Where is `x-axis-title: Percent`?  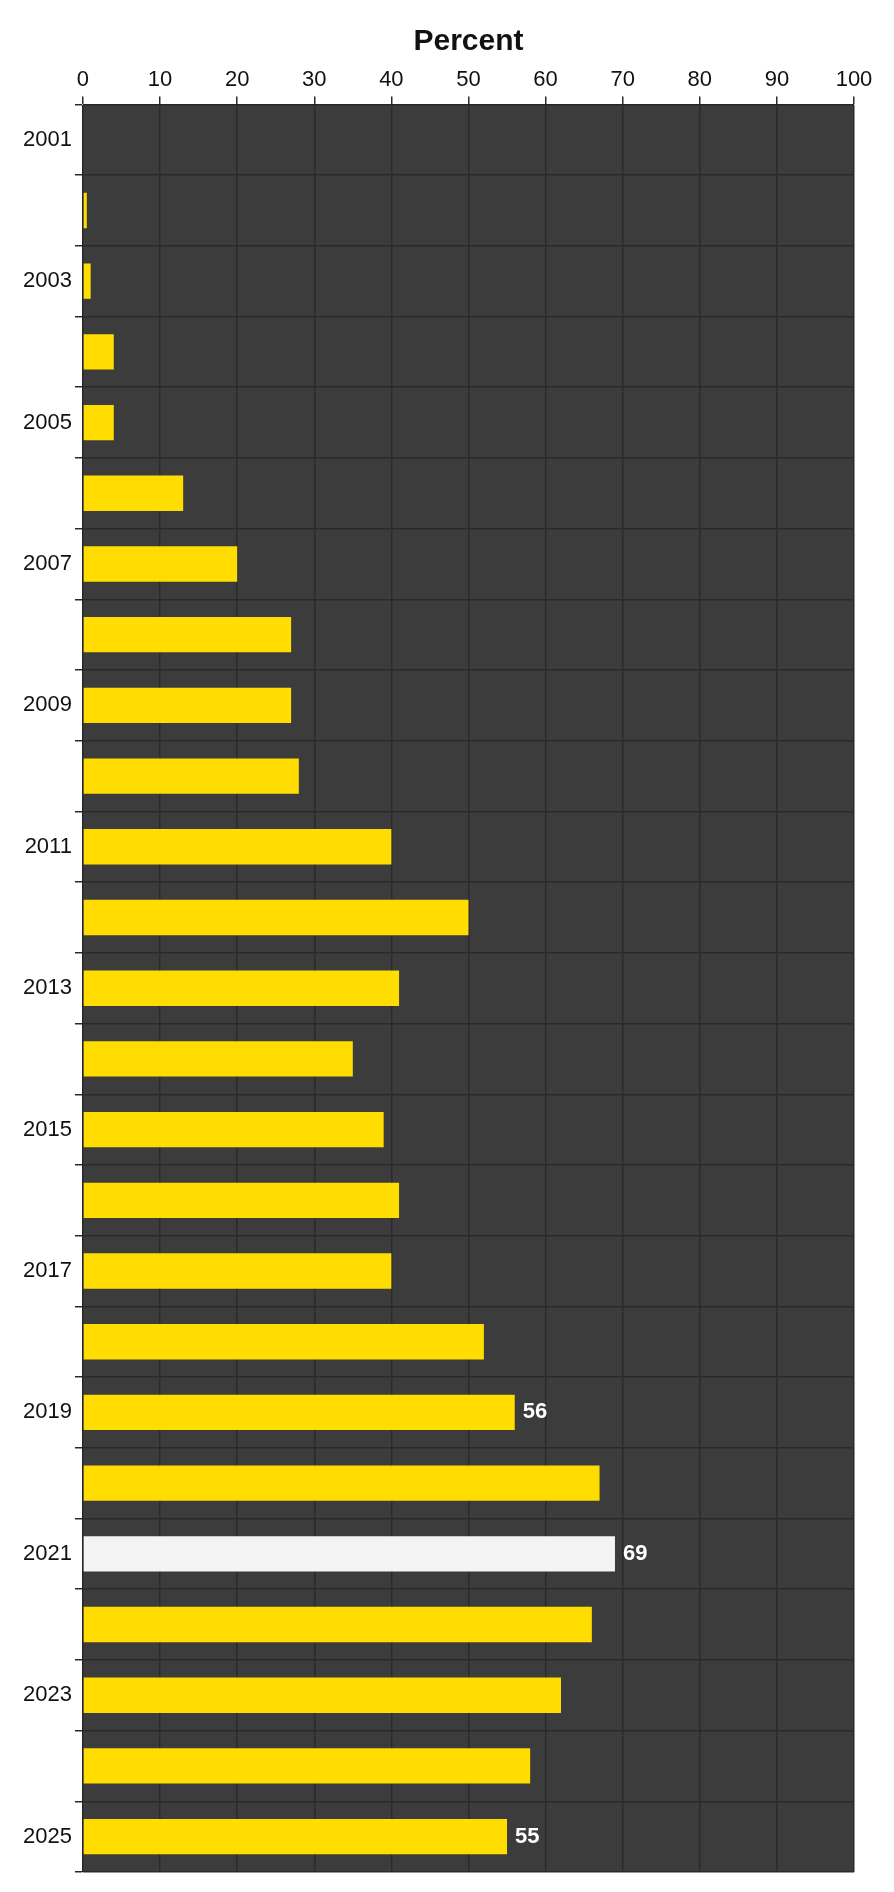 x-axis-title: Percent is located at coordinates (468, 40).